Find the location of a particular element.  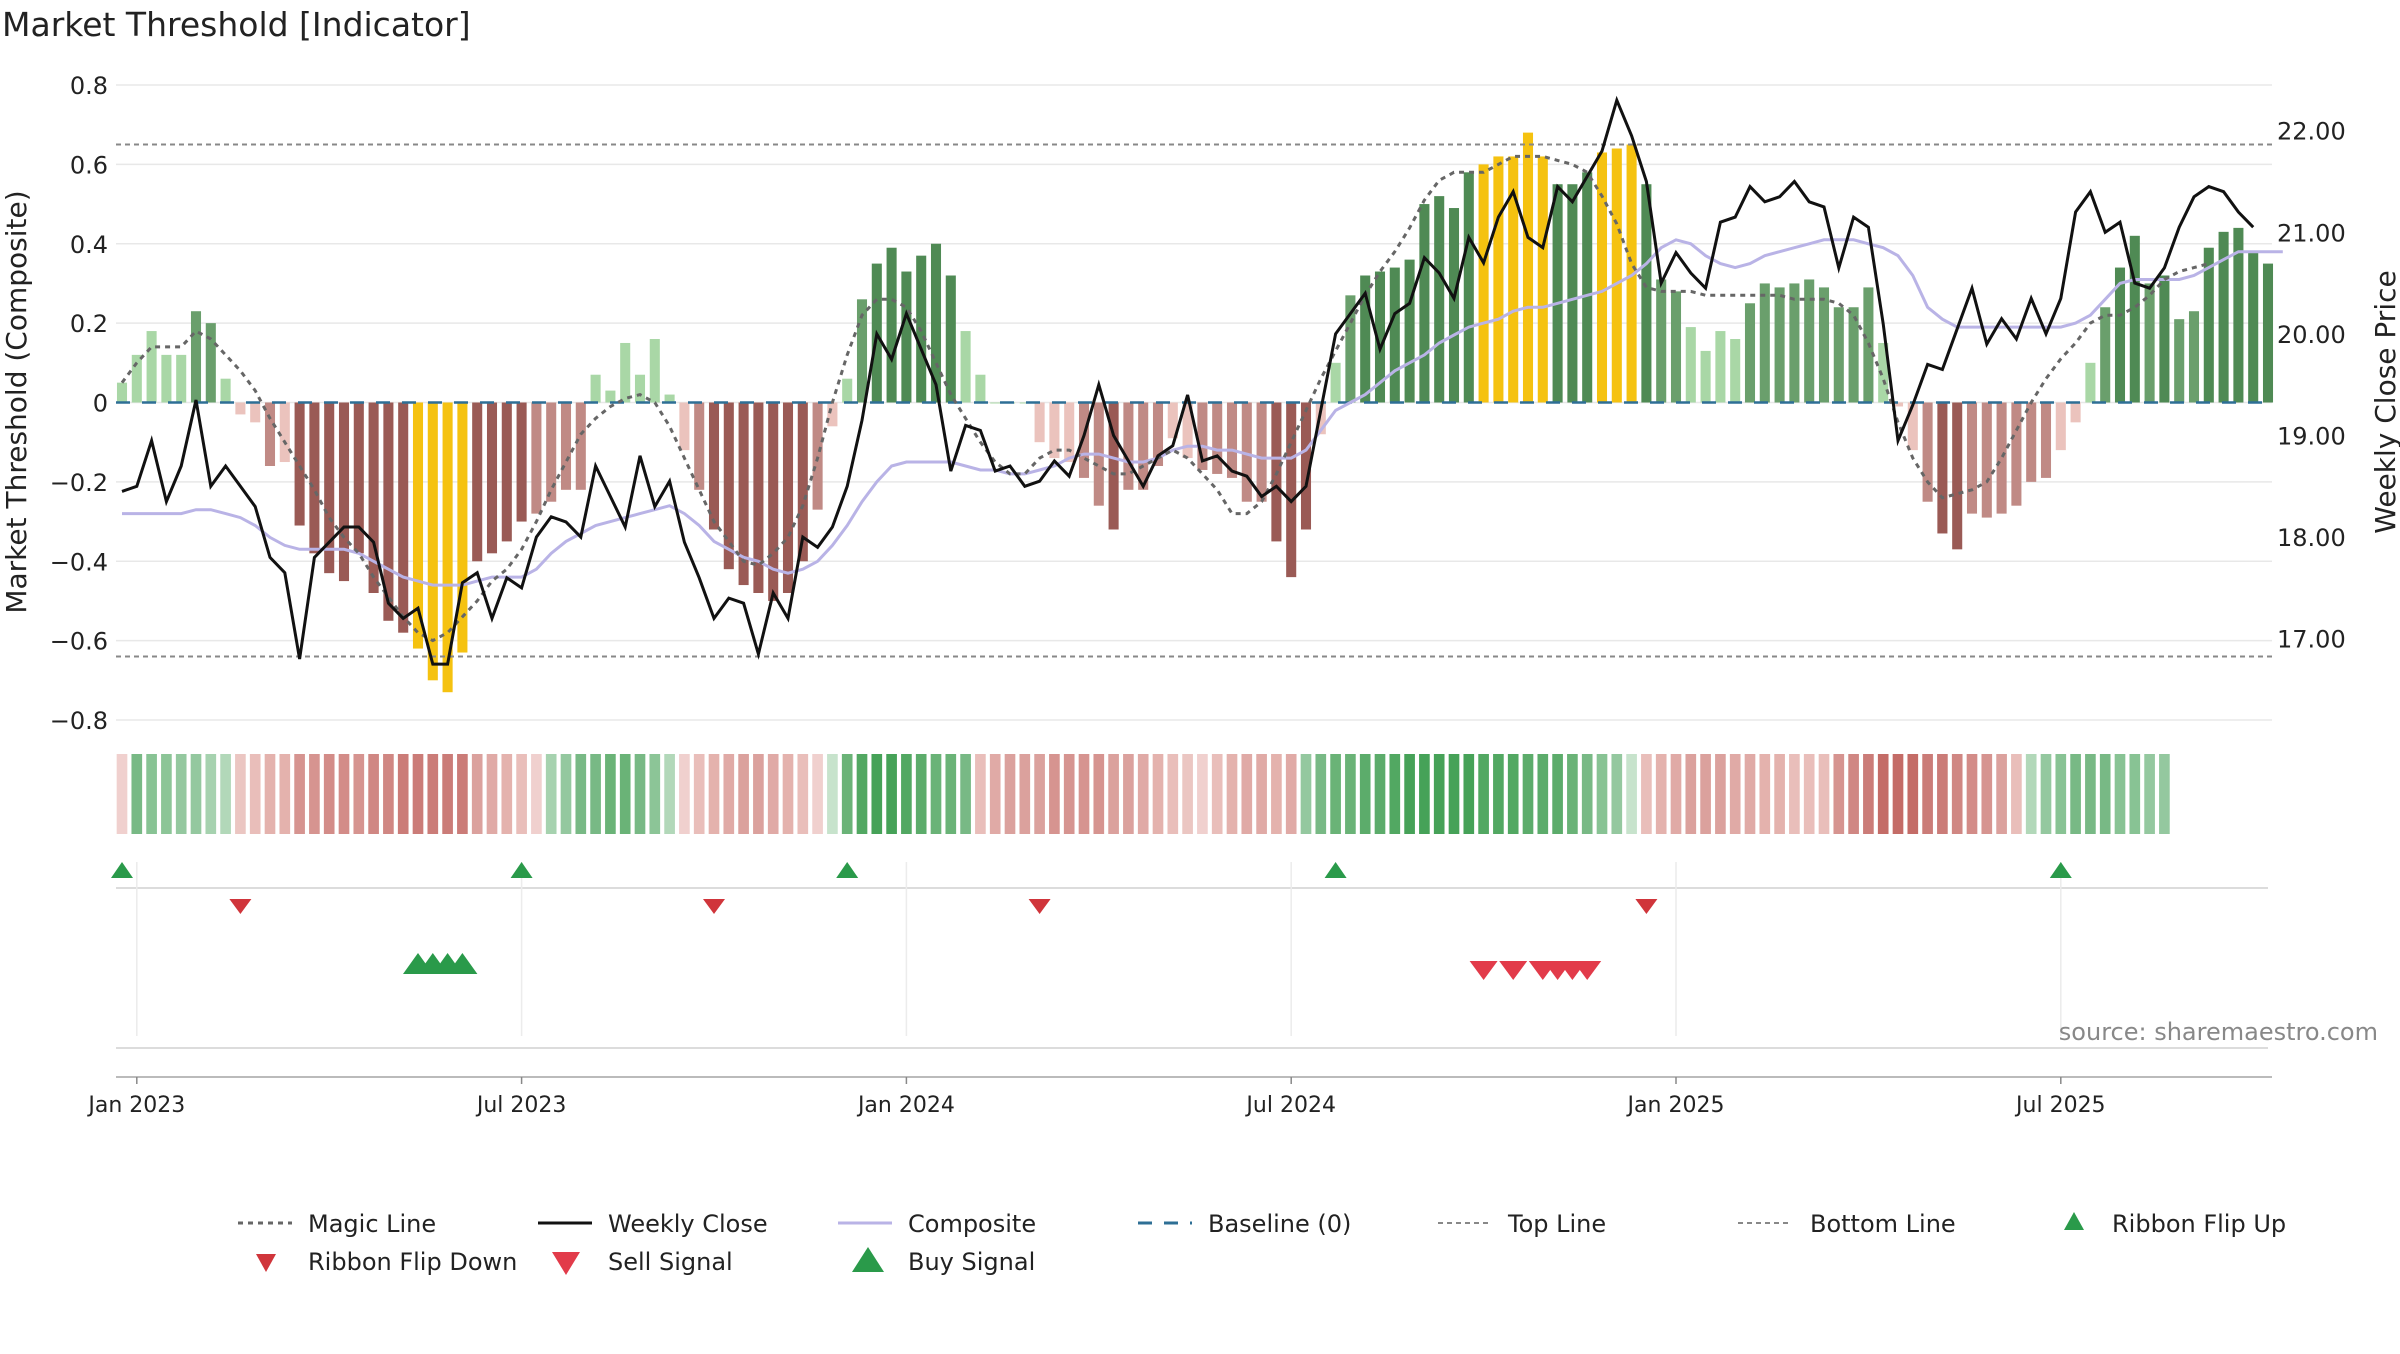

legend-ribbon-flip-down-marker is located at coordinates (266, 1263).